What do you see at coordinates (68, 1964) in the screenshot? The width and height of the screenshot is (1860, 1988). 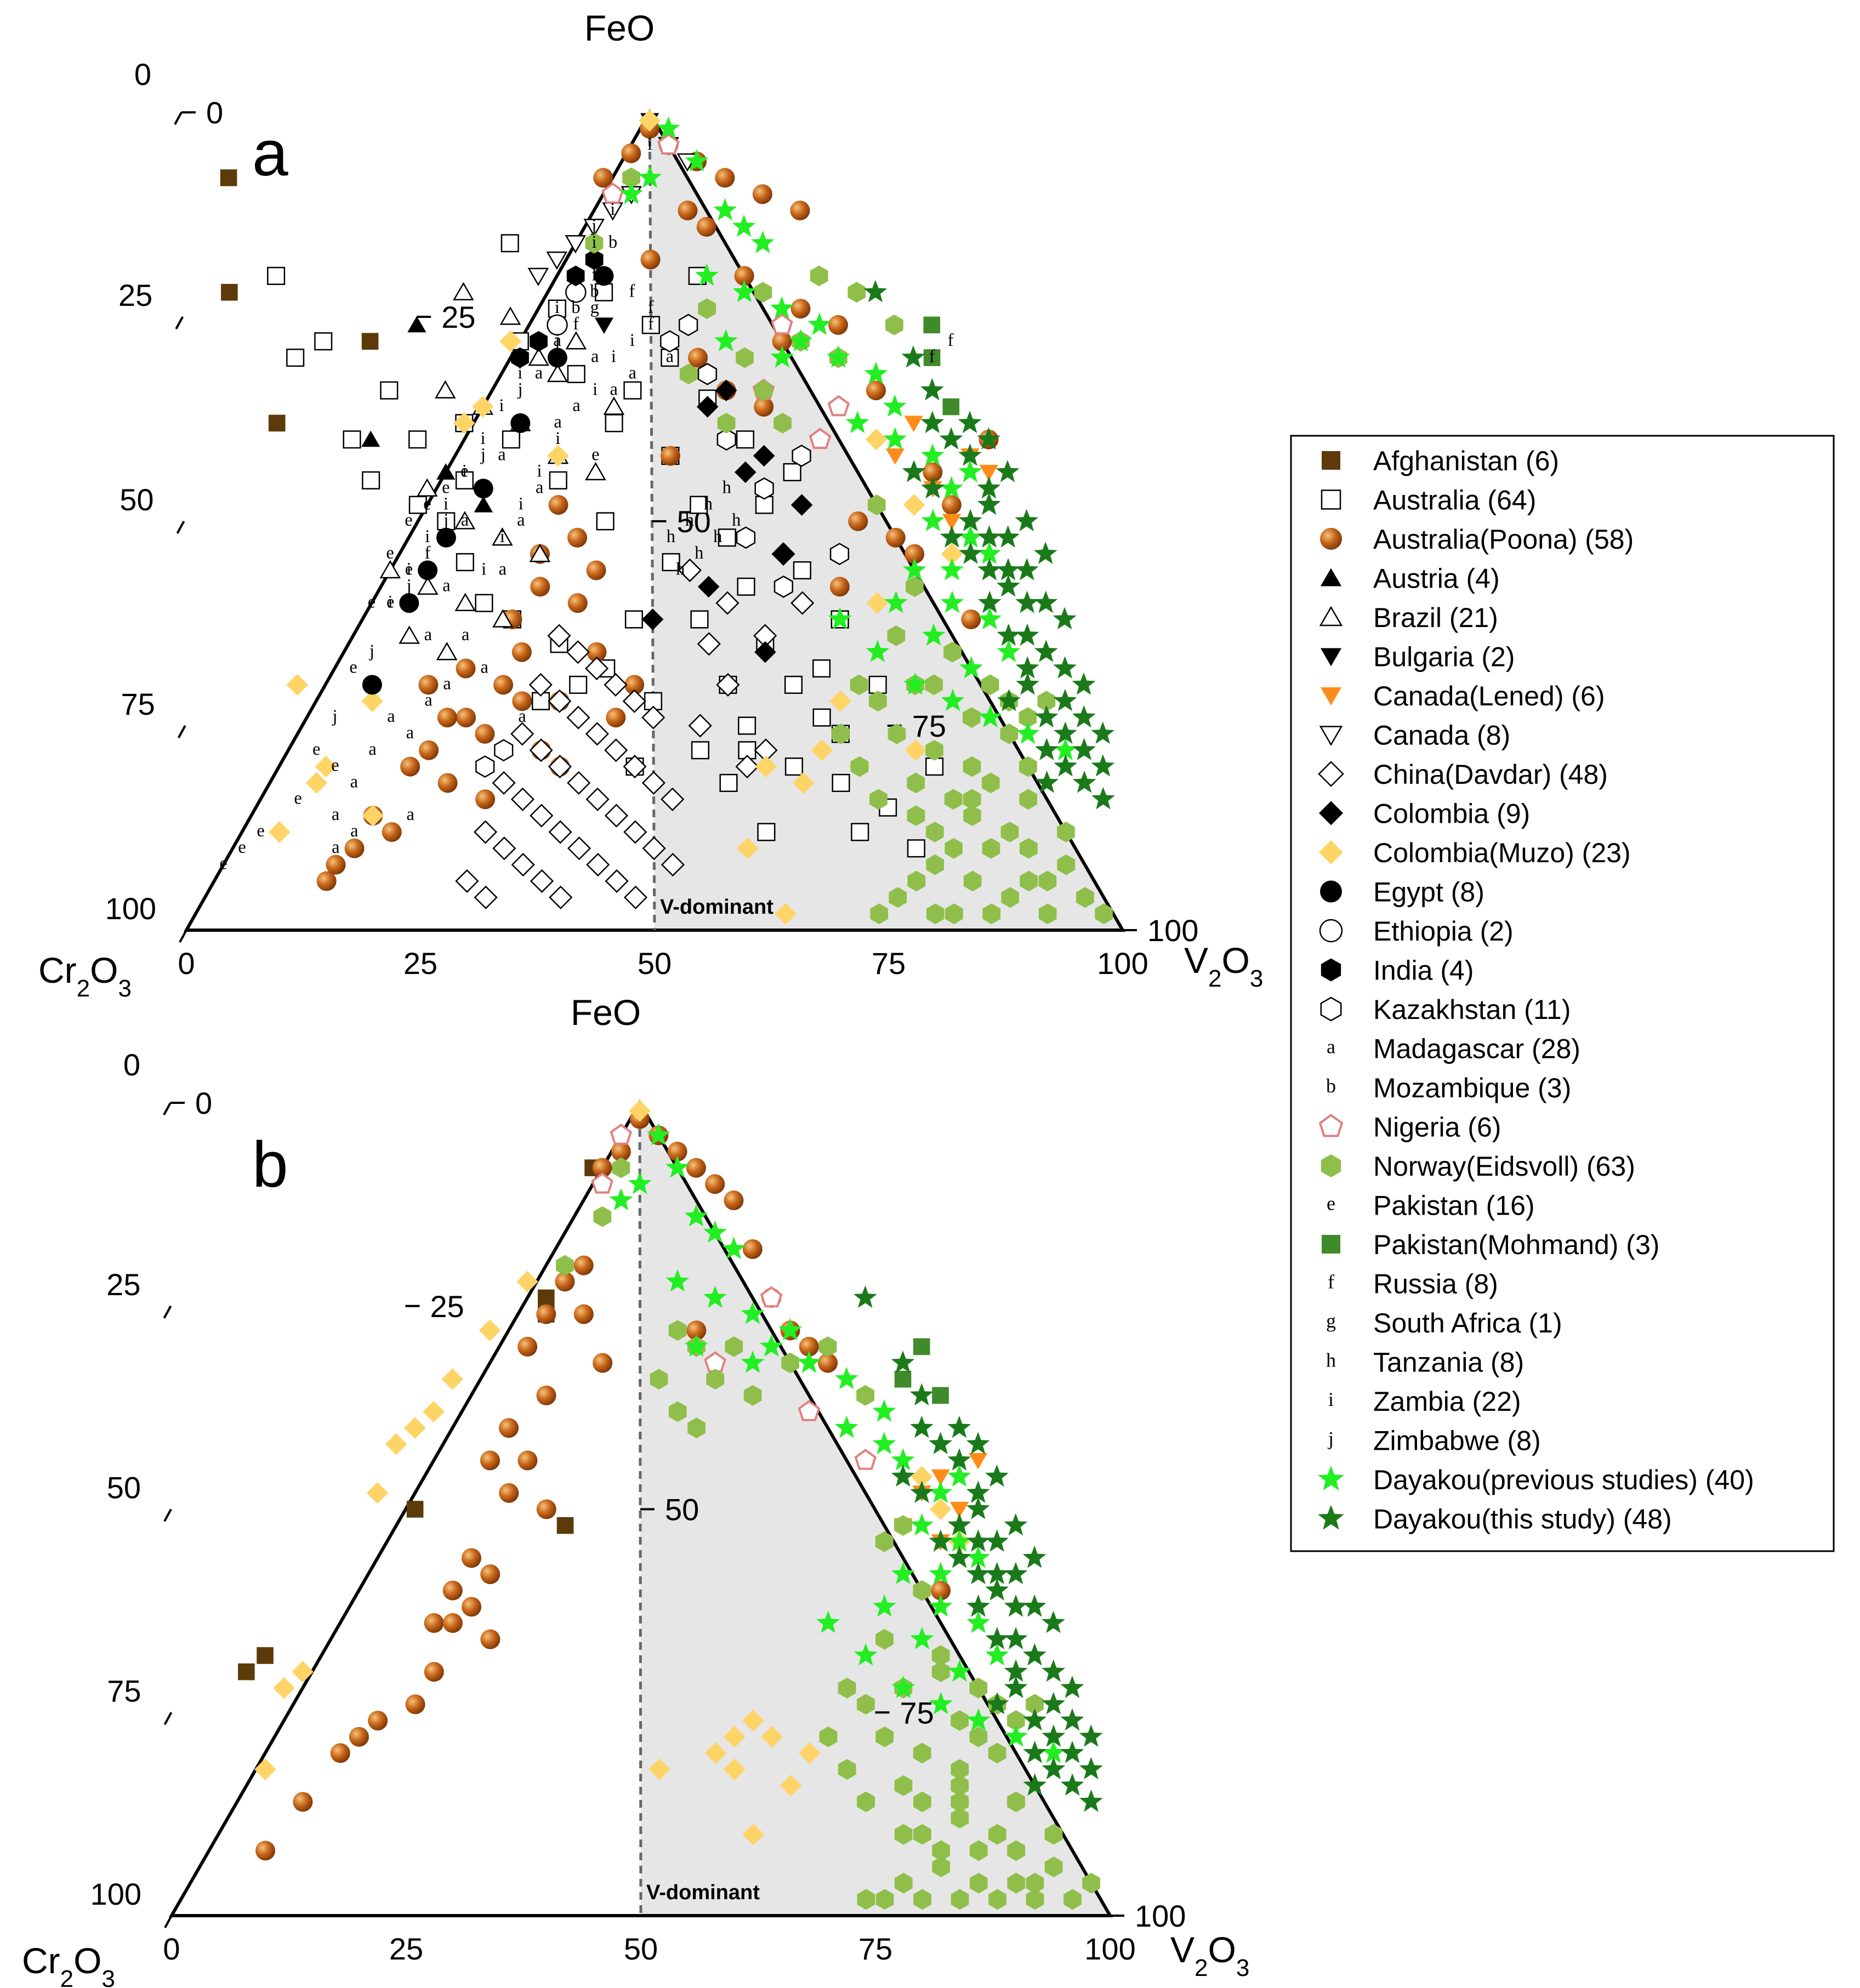 I see `apex-label-cr2o3-b: Cr2O3` at bounding box center [68, 1964].